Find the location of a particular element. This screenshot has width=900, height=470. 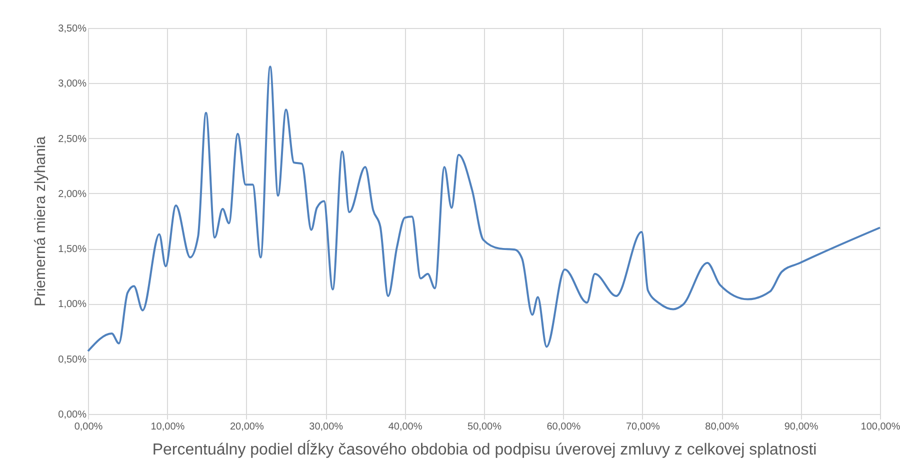

x-tick-label: 0,00% is located at coordinates (88, 427).